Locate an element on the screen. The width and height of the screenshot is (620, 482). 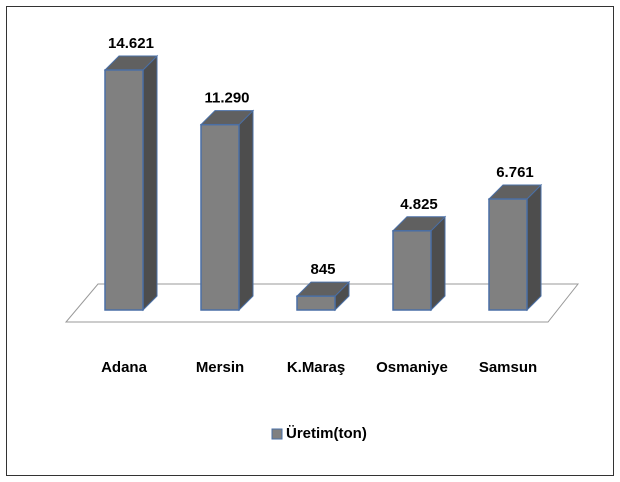
data-label: 14.621 is located at coordinates (131, 43).